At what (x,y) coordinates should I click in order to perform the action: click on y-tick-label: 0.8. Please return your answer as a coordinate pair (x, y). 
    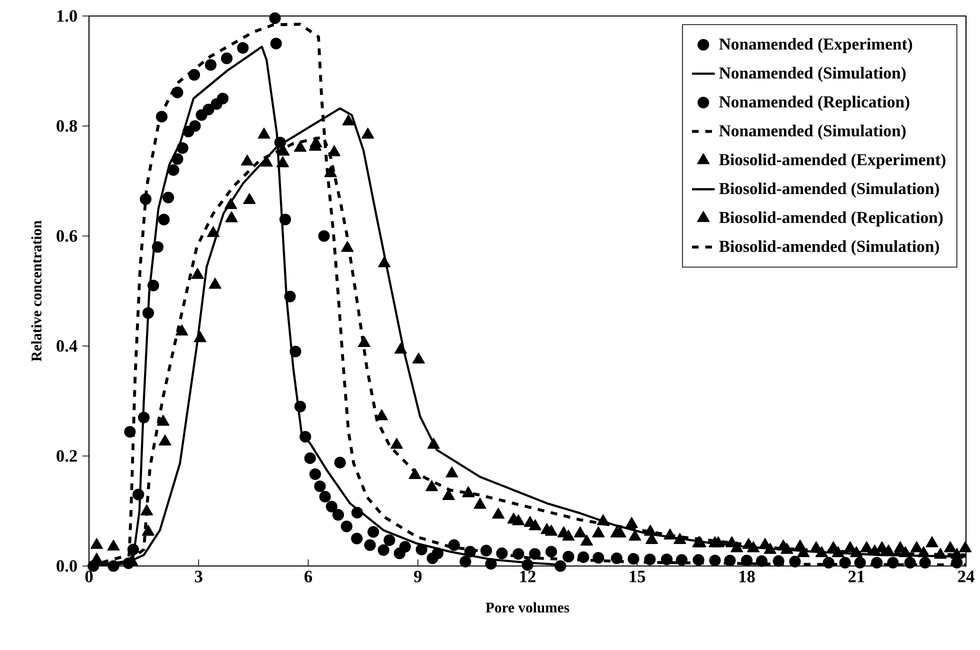
    Looking at the image, I should click on (67, 126).